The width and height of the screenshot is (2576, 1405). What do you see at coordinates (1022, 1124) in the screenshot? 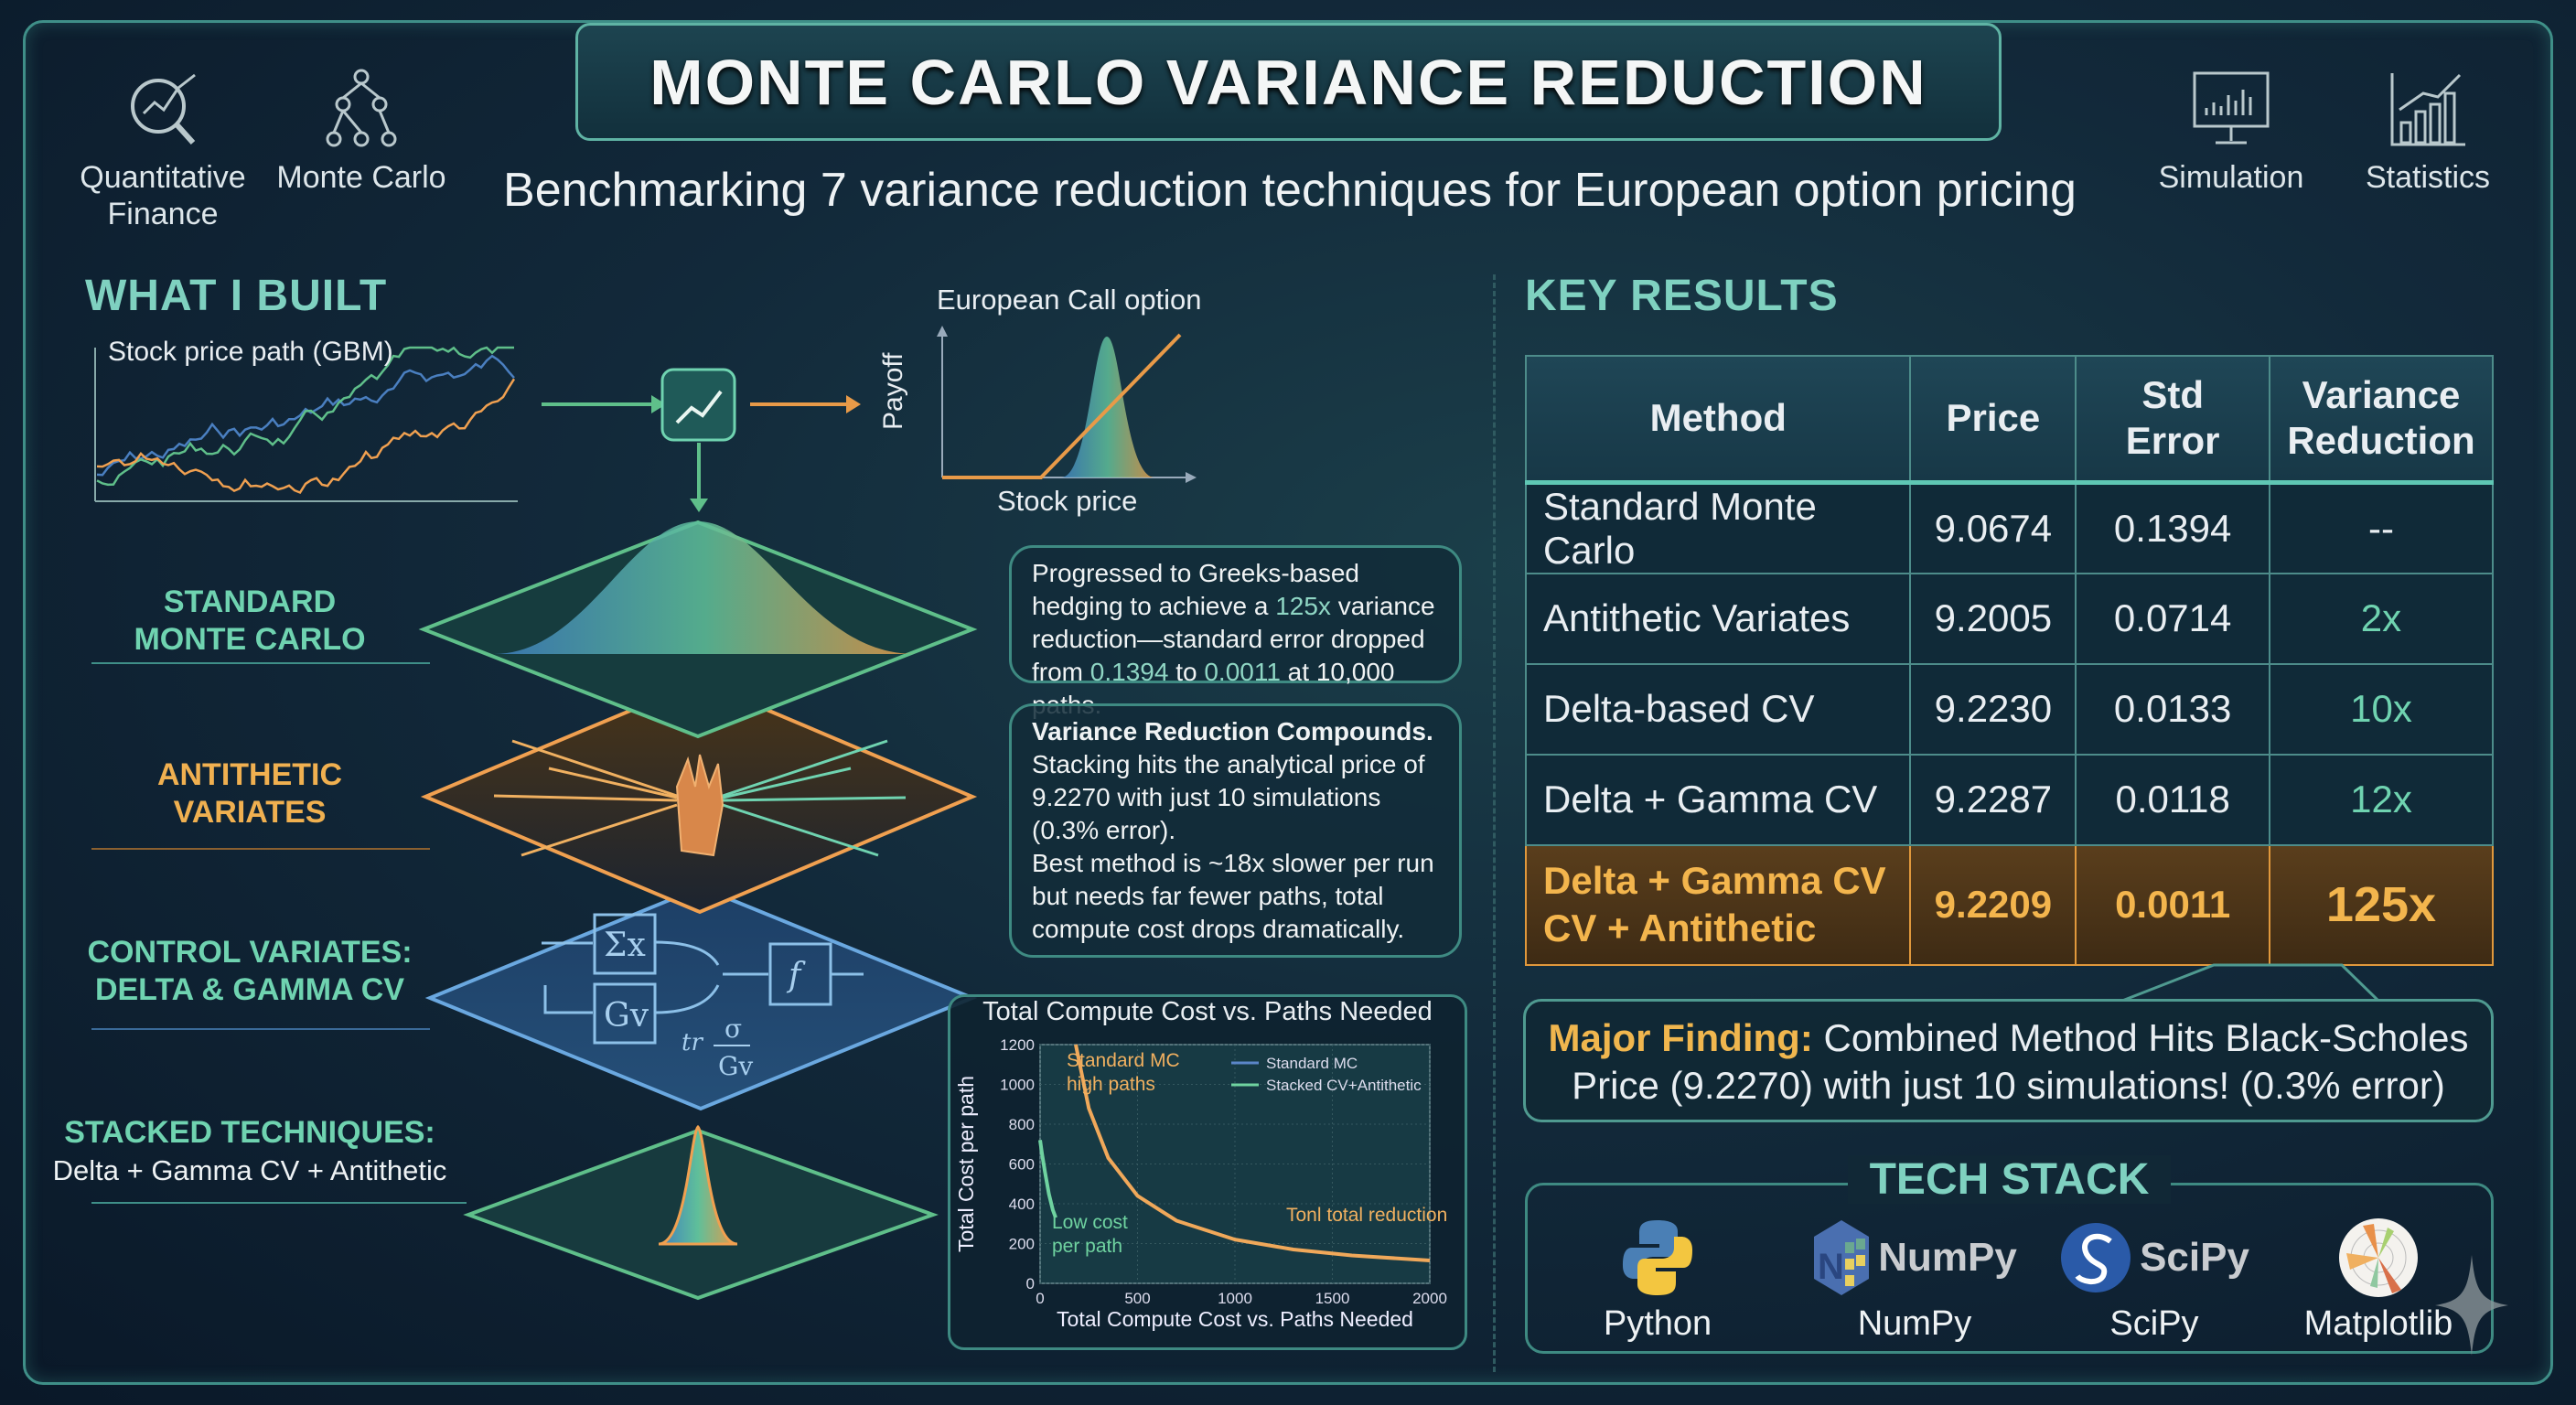
I see `y-tick-label: 800` at bounding box center [1022, 1124].